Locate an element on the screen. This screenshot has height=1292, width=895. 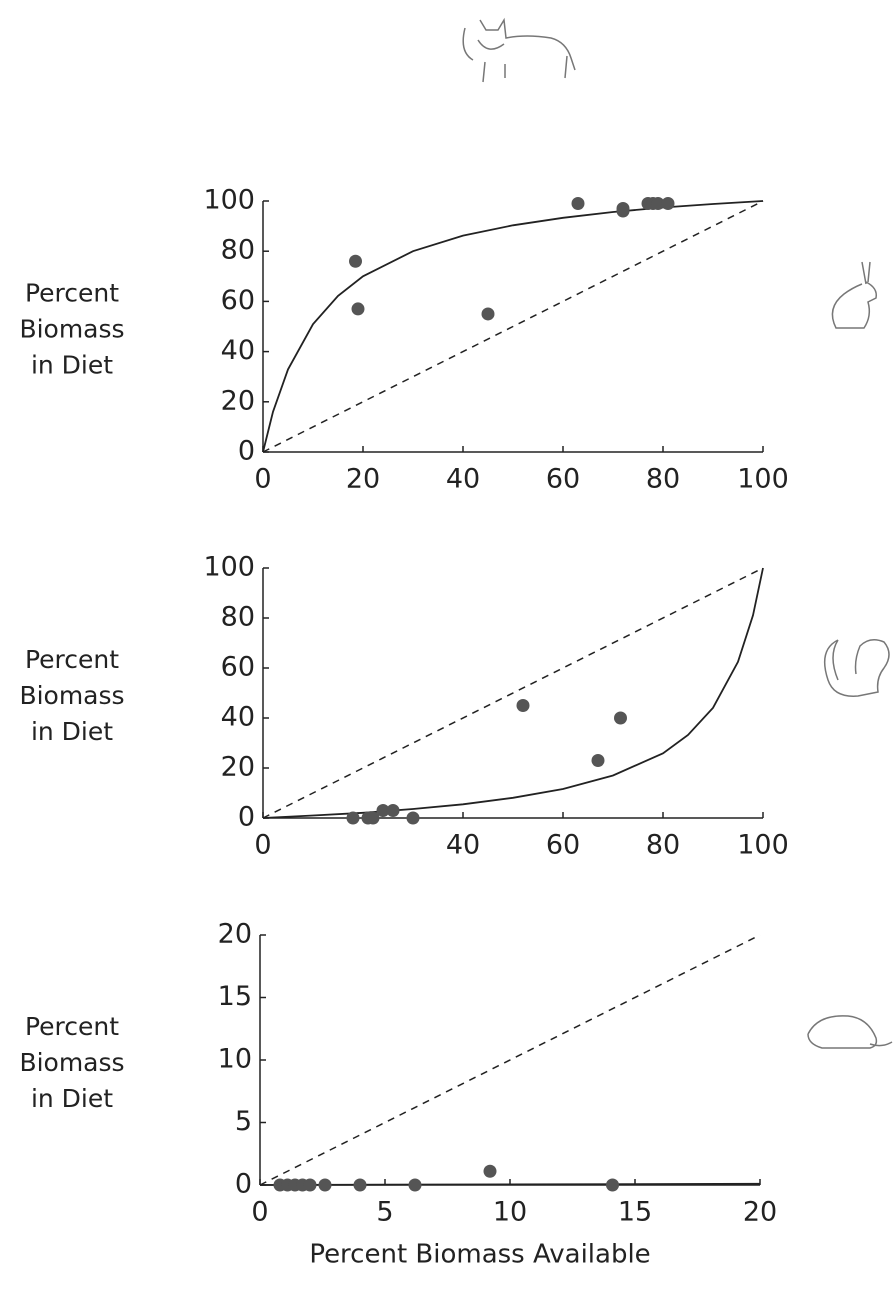
vole-icon is located at coordinates (850, 1032).